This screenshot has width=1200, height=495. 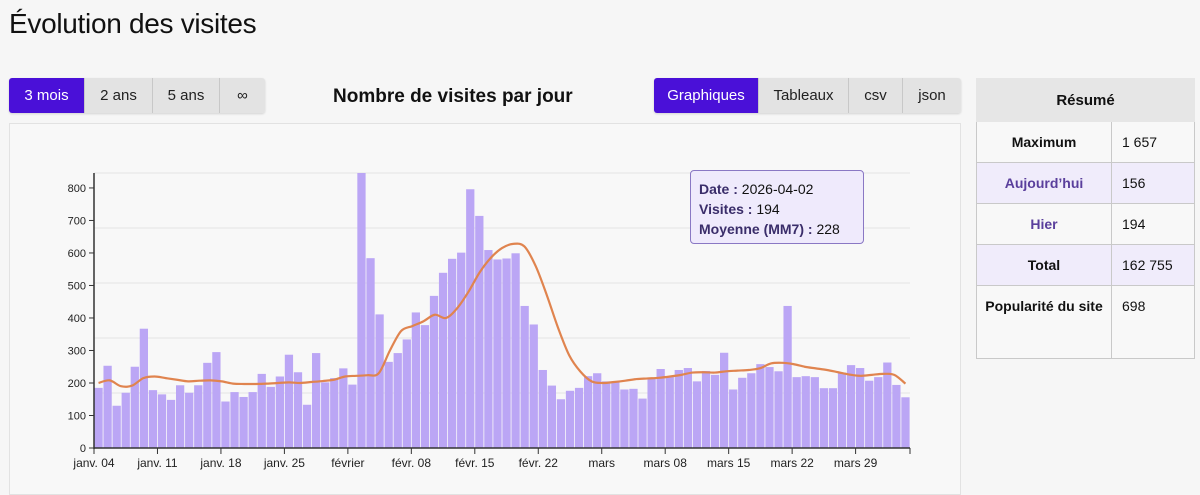 What do you see at coordinates (804, 95) in the screenshot?
I see `view-tables-button: Tableaux` at bounding box center [804, 95].